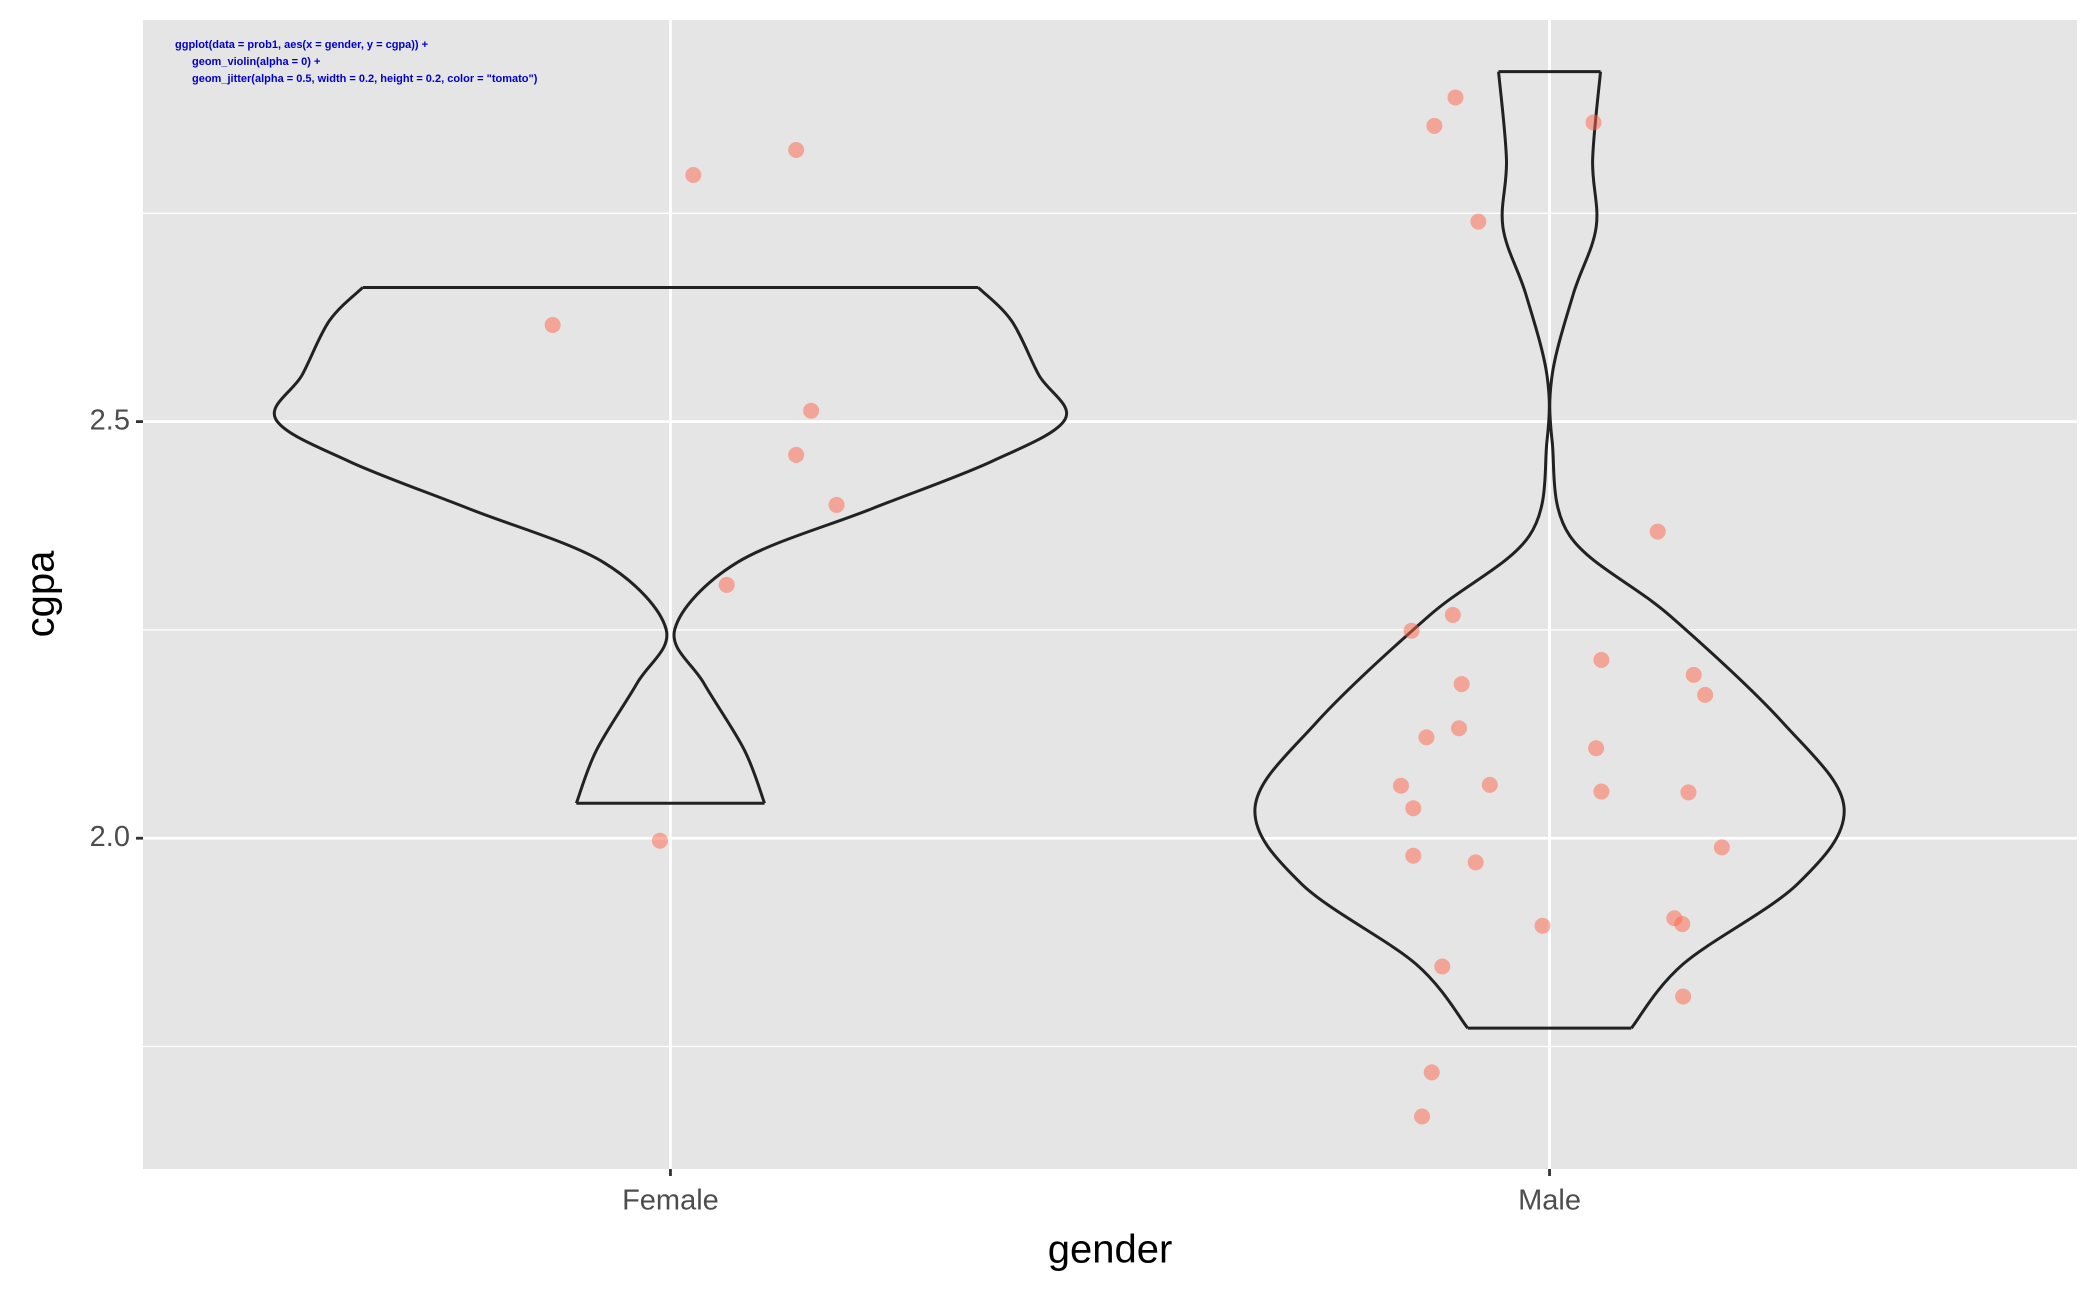 This screenshot has height=1297, width=2100. Describe the element at coordinates (670, 1201) in the screenshot. I see `x-tick-label: Female` at that location.